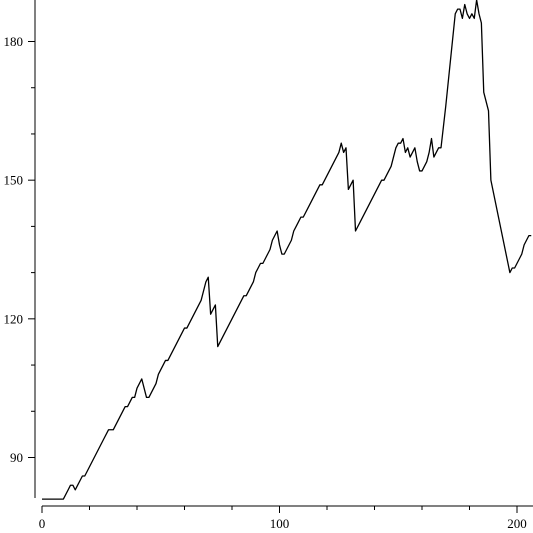 The height and width of the screenshot is (533, 533). What do you see at coordinates (14, 180) in the screenshot?
I see `y-tick-label: 150` at bounding box center [14, 180].